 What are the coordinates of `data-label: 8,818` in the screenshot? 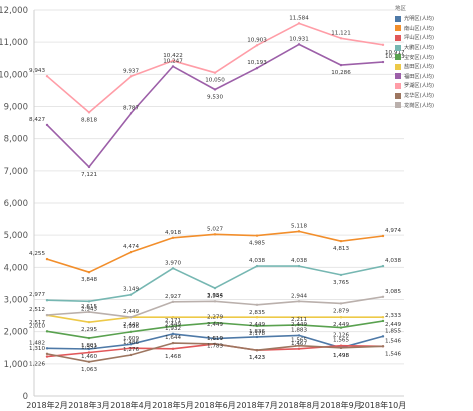 It's located at (89, 120).